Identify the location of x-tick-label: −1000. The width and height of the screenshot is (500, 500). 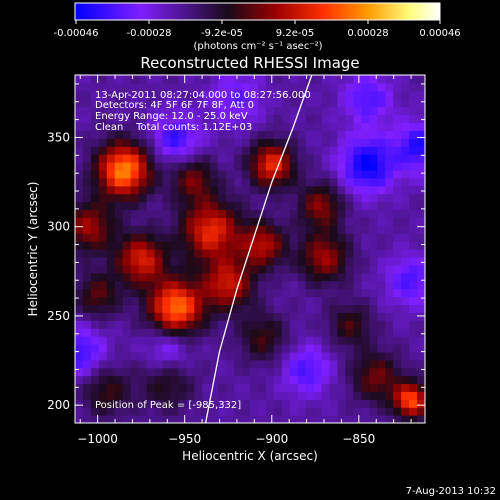
(97, 439).